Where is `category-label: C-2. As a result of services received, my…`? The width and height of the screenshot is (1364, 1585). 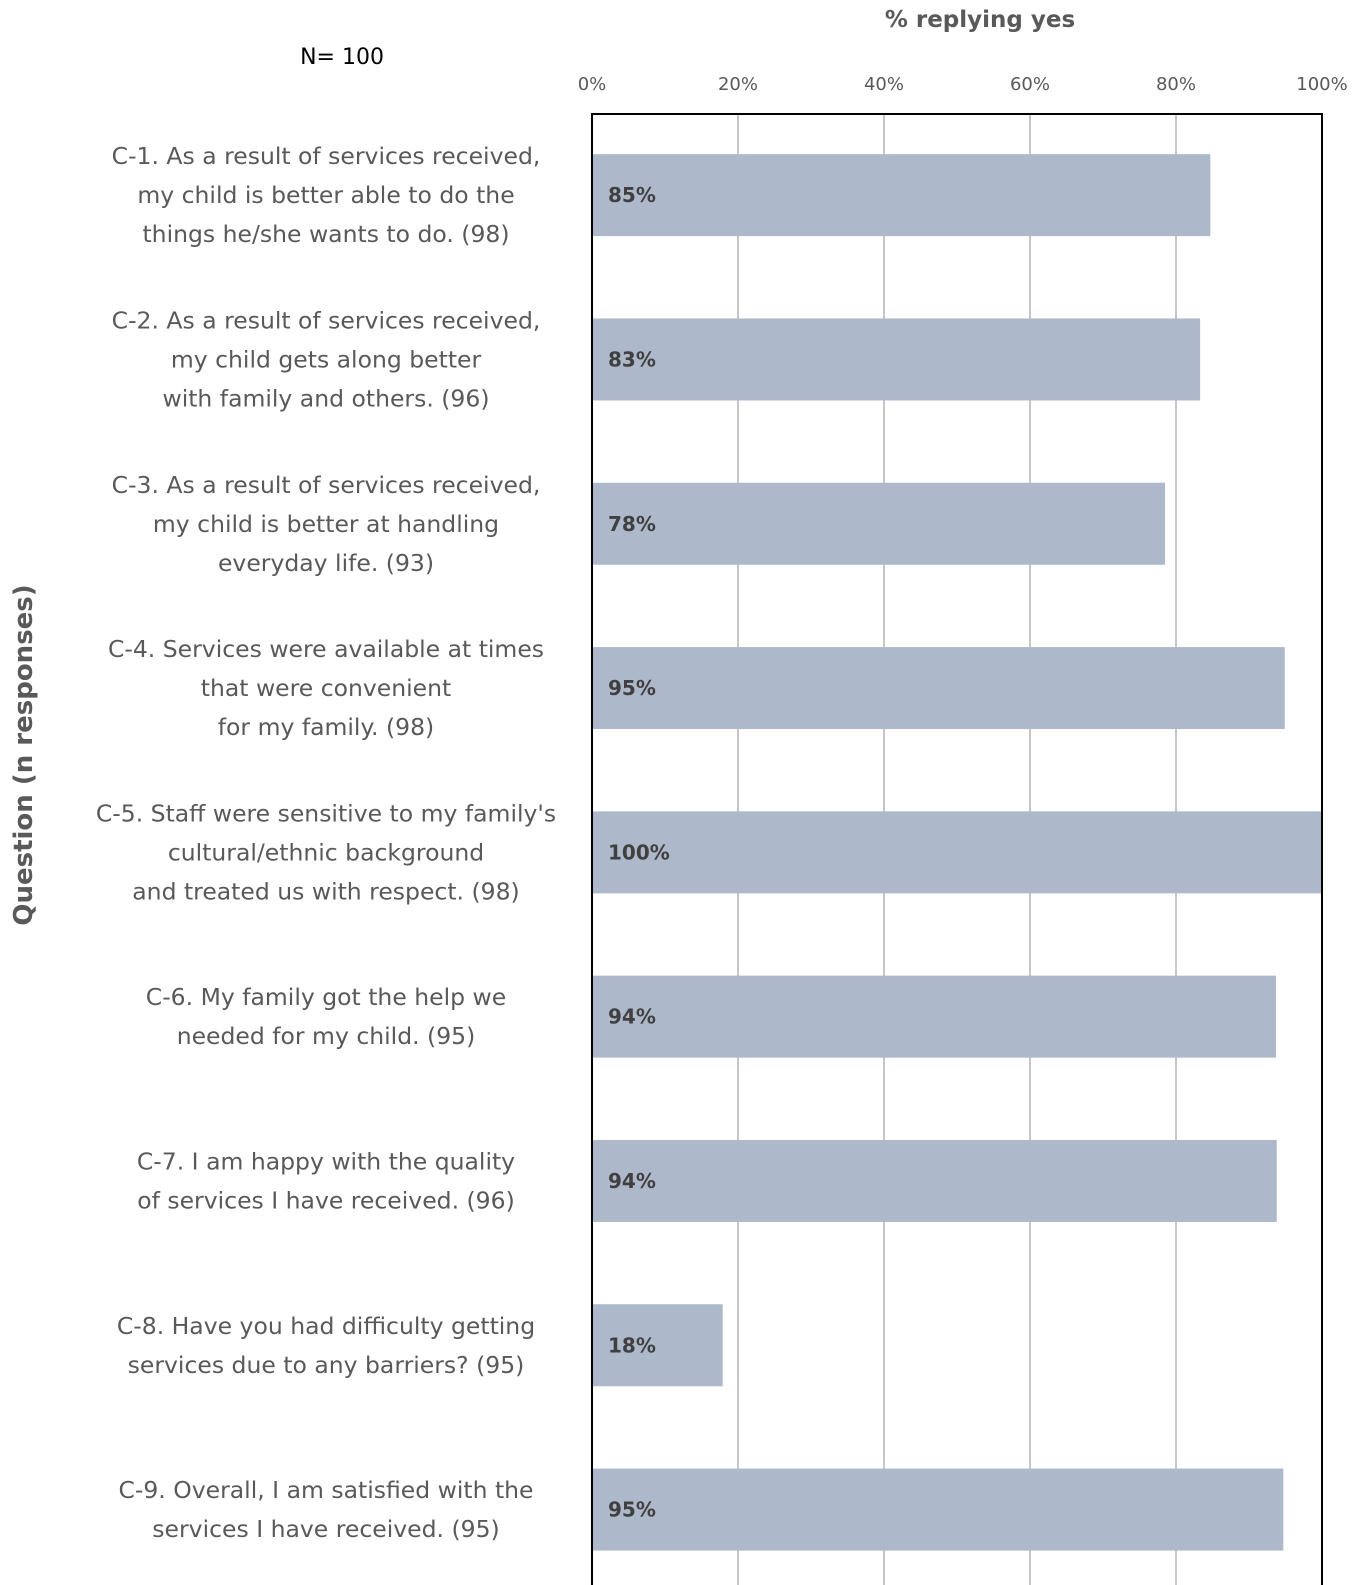 category-label: C-2. As a result of services received, my… is located at coordinates (326, 359).